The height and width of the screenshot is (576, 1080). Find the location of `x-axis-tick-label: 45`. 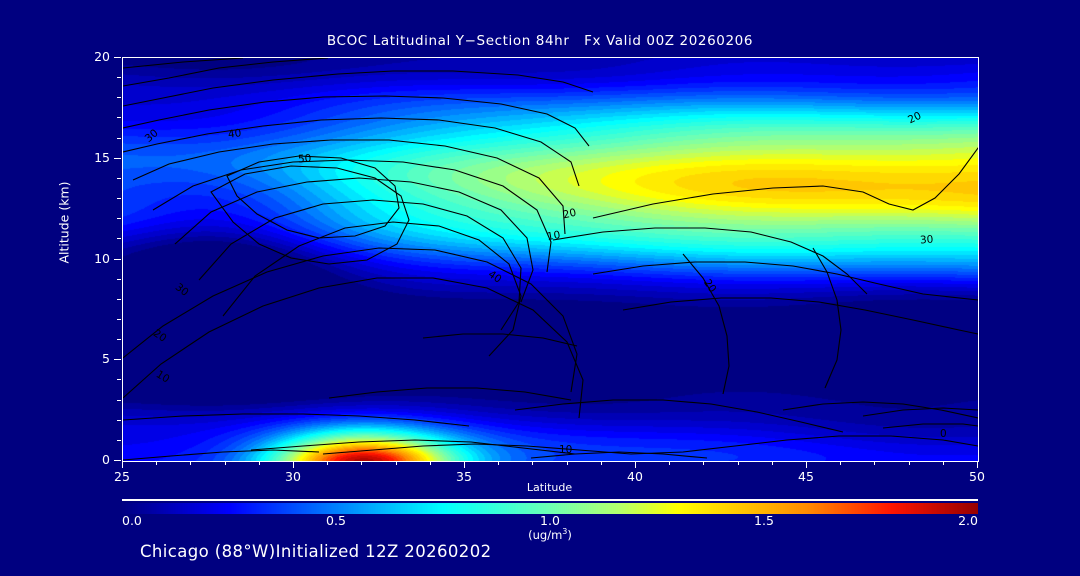

x-axis-tick-label: 45 is located at coordinates (806, 476).